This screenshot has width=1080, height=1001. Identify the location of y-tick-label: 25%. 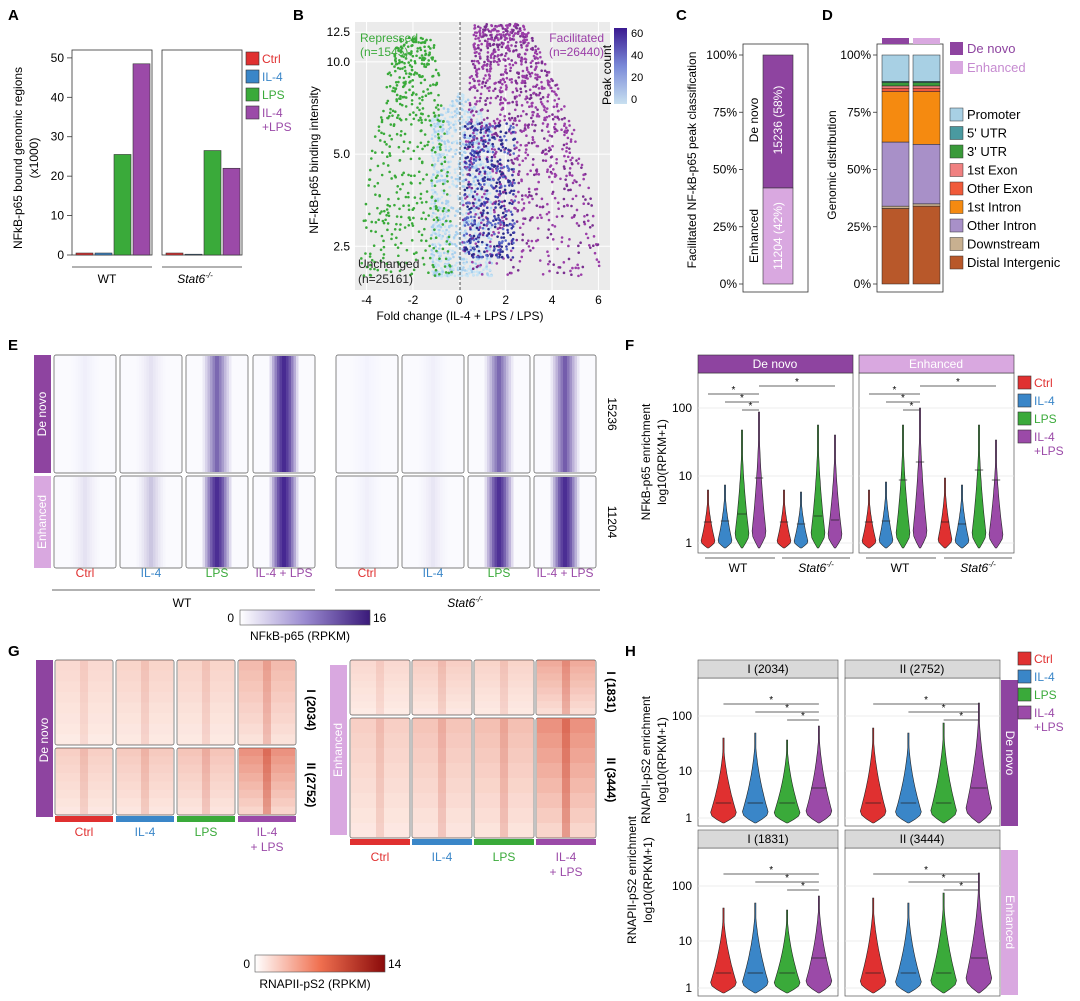
(725, 227).